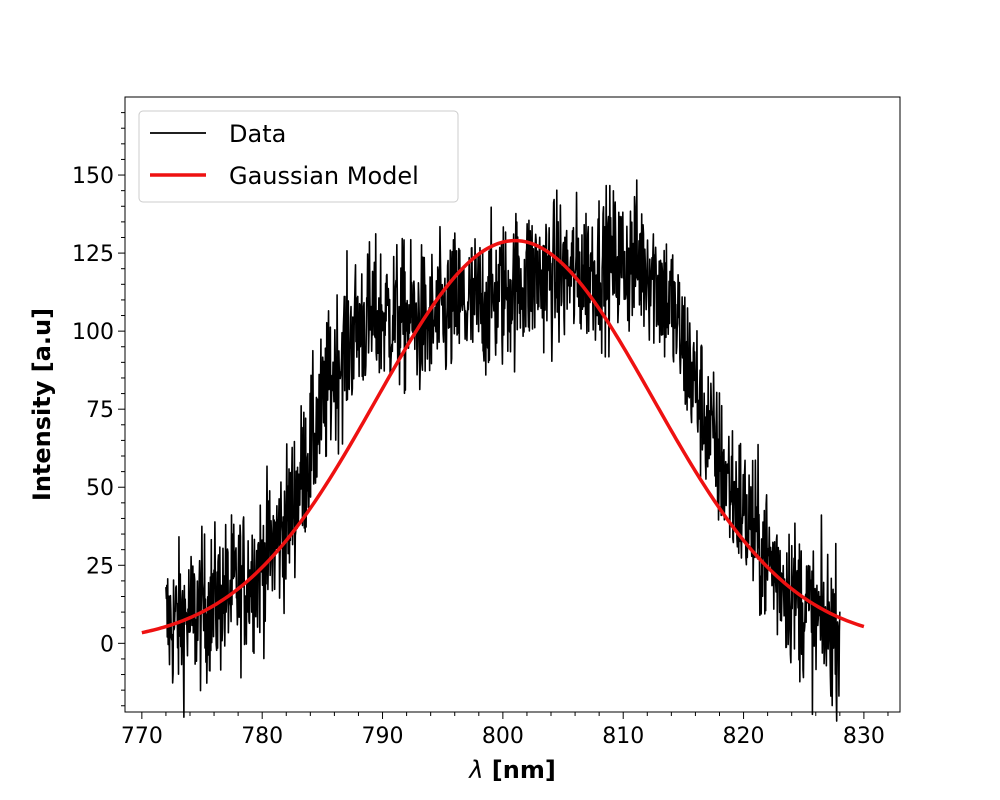  I want to click on legend-label-data: Data, so click(257, 134).